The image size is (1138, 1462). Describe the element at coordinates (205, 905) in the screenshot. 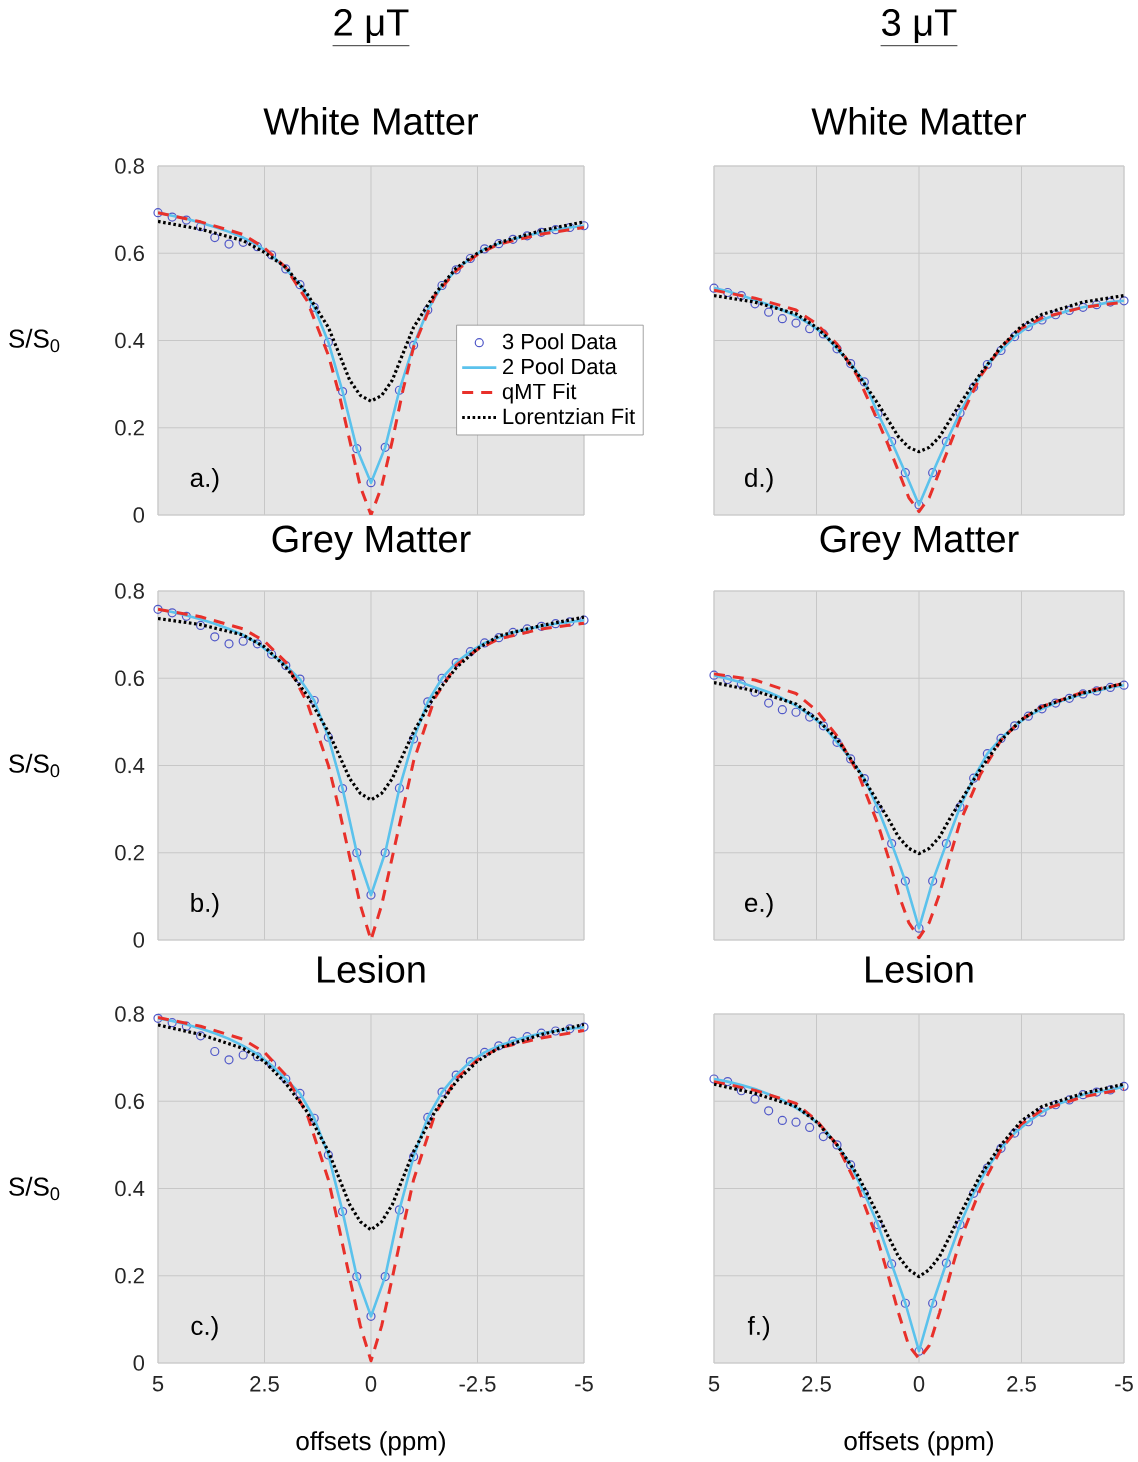

I see `annotation: b.)` at that location.